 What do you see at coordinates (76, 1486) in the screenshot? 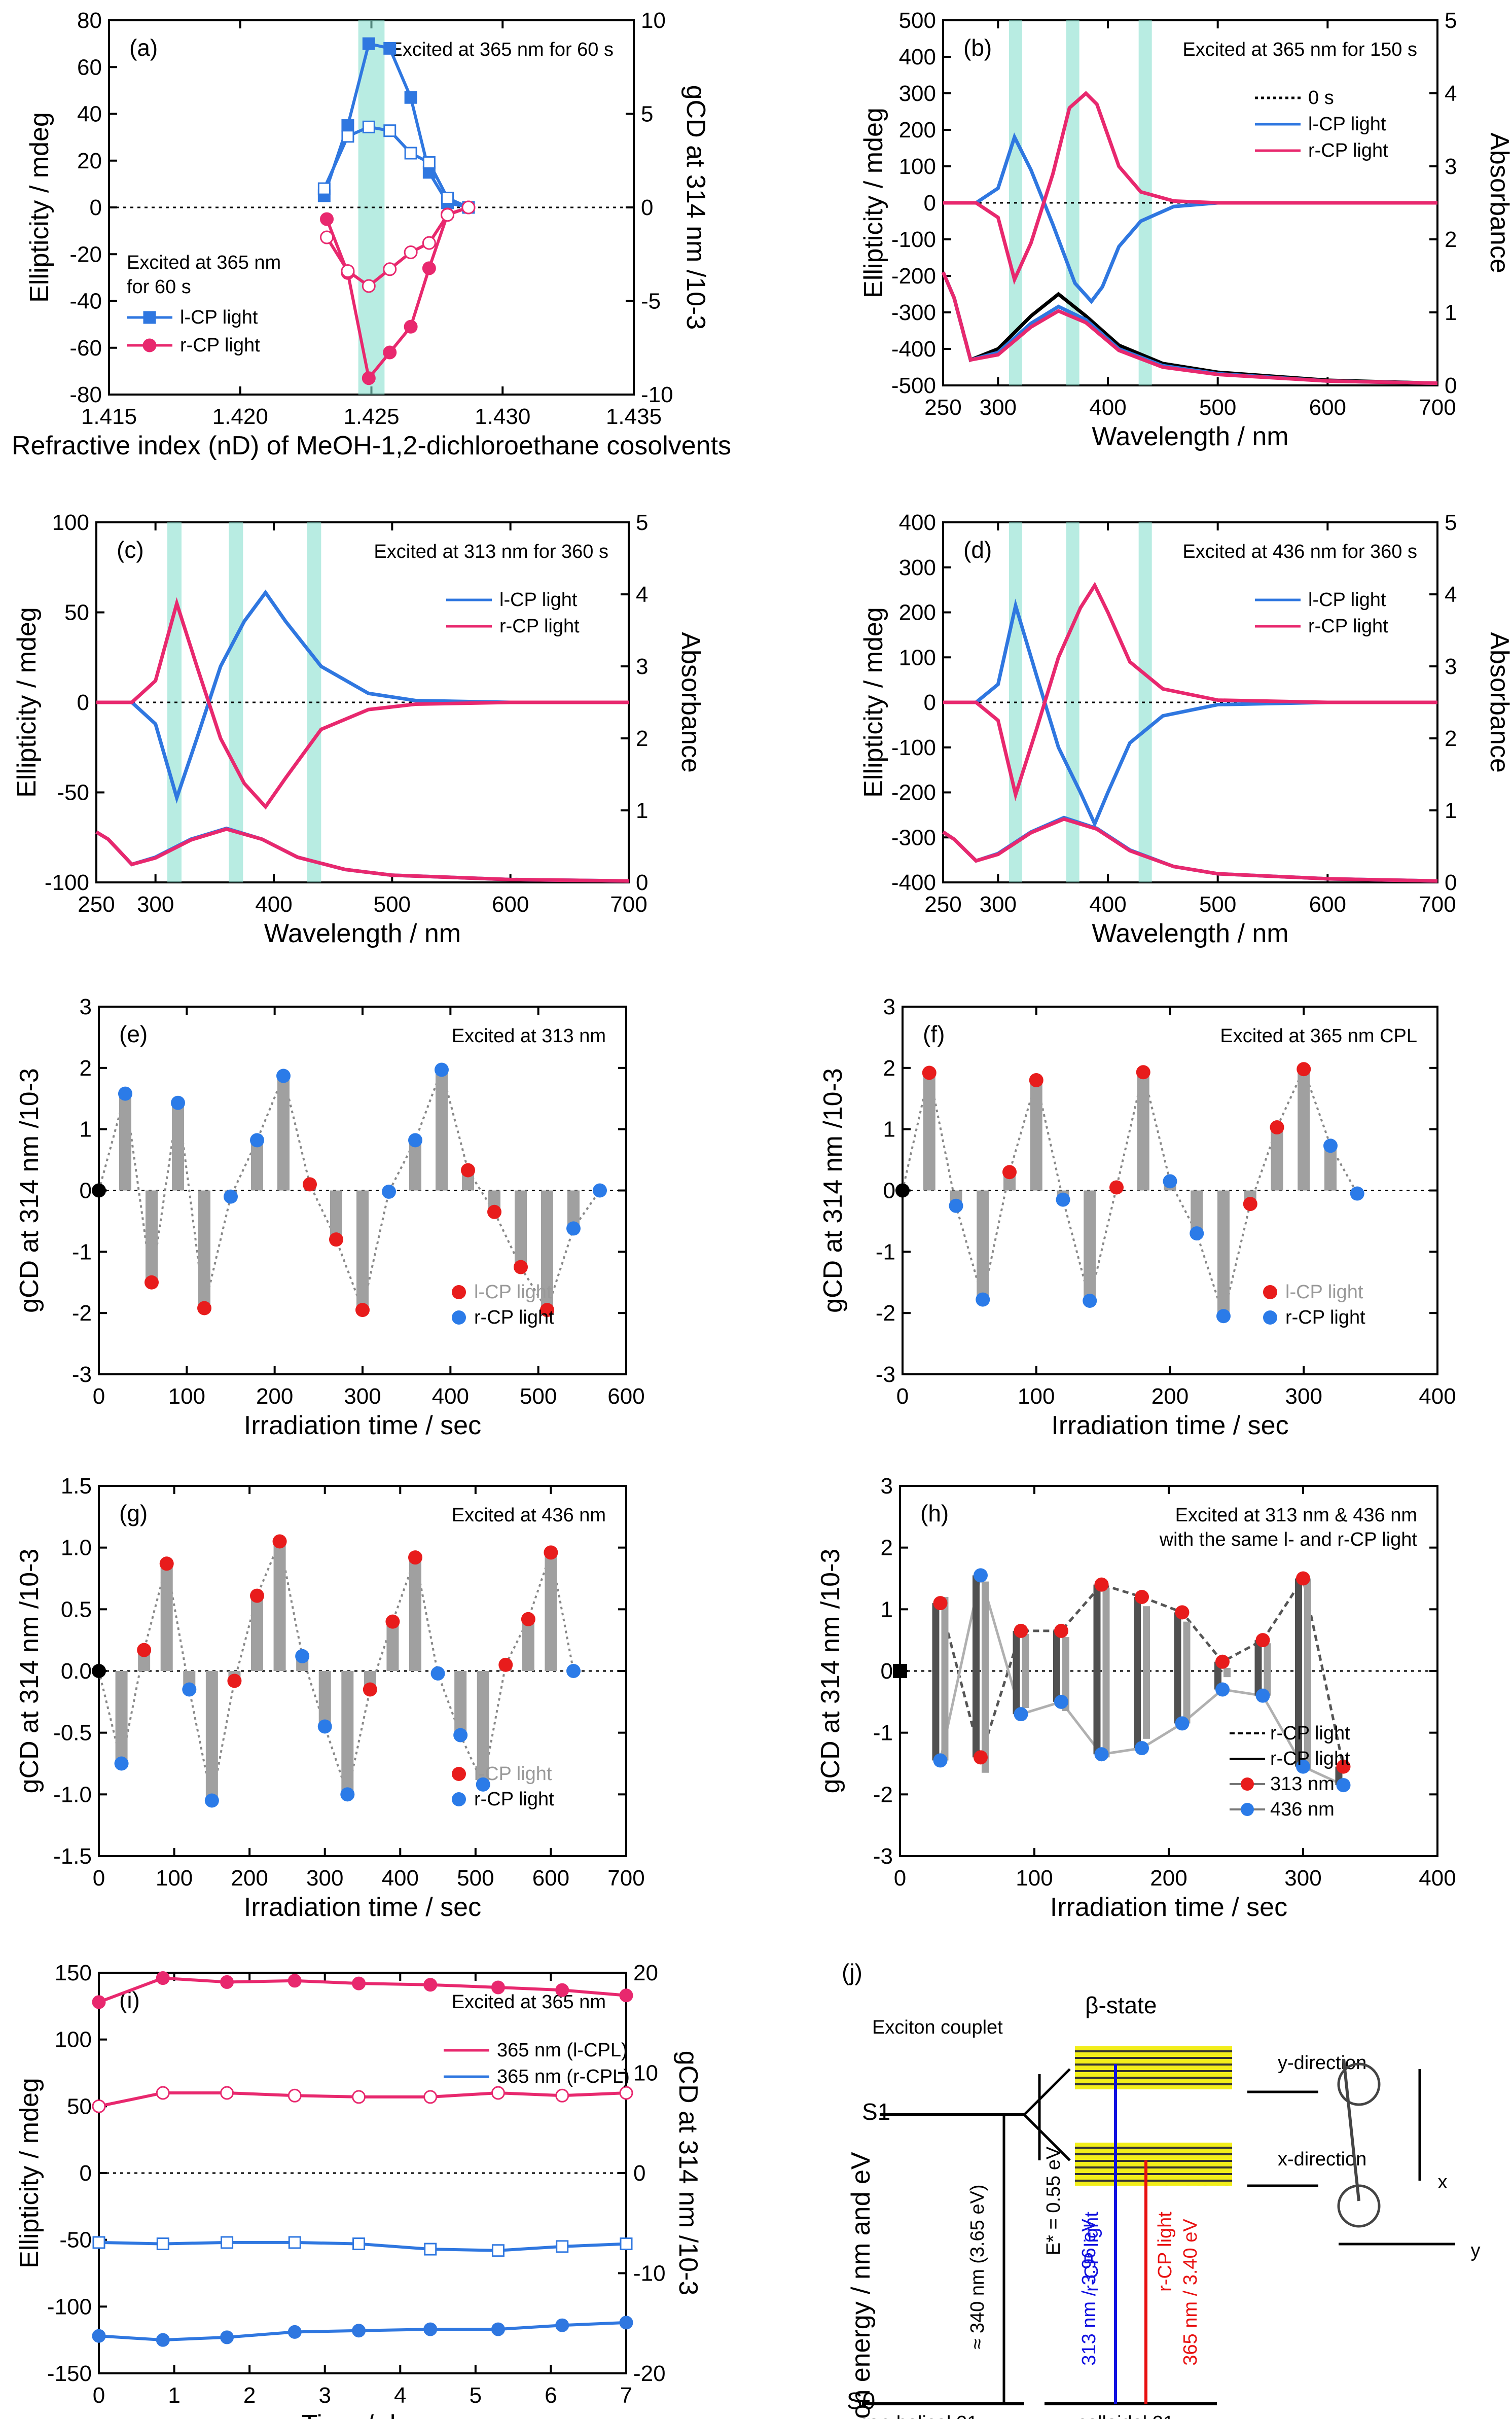
I see `y-tick-label: 1.5` at bounding box center [76, 1486].